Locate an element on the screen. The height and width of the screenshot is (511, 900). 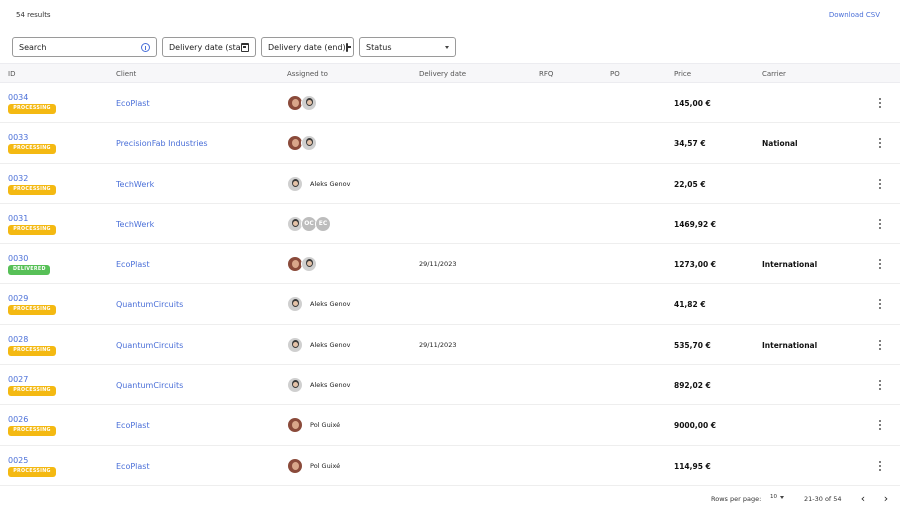
order-id-link: 0028 is located at coordinates (18, 339).